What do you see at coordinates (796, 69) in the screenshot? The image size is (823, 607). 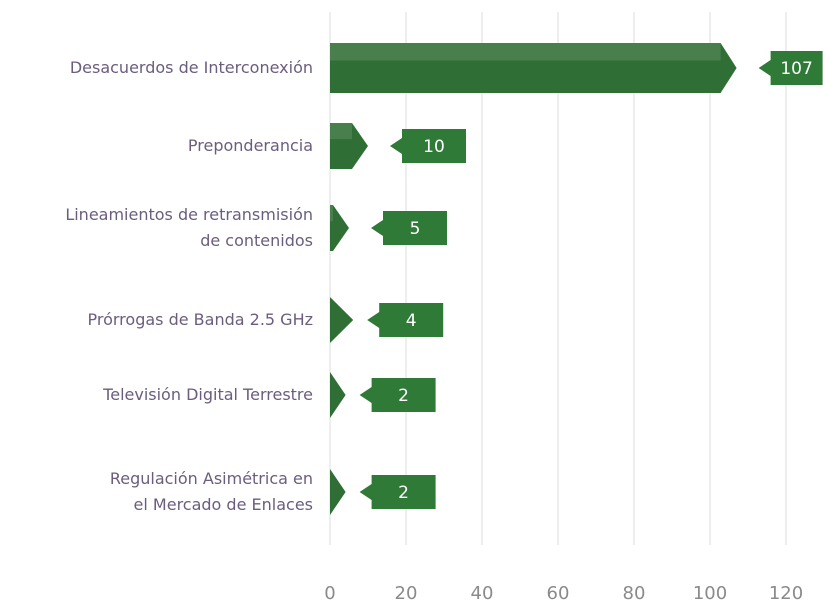 I see `value-label: 107` at bounding box center [796, 69].